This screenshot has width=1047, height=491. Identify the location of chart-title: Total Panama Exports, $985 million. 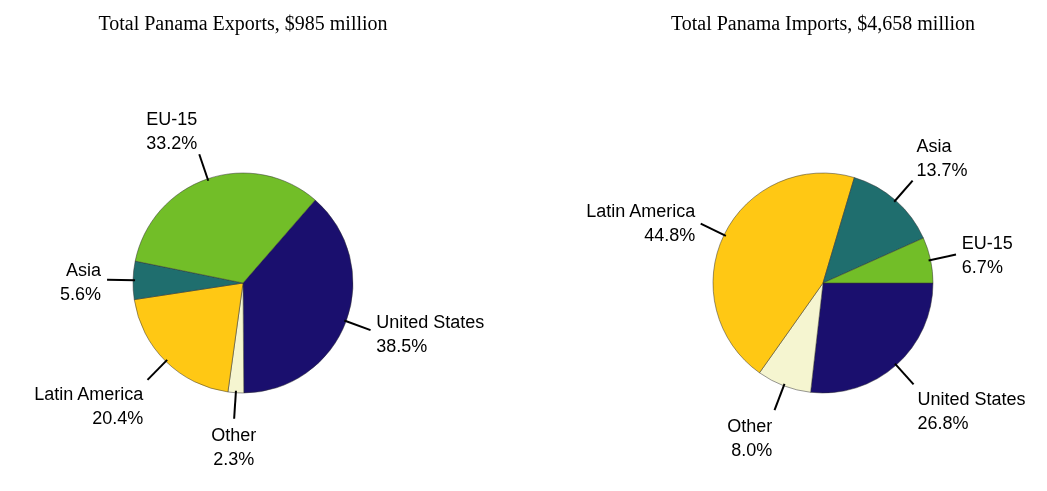
(243, 23).